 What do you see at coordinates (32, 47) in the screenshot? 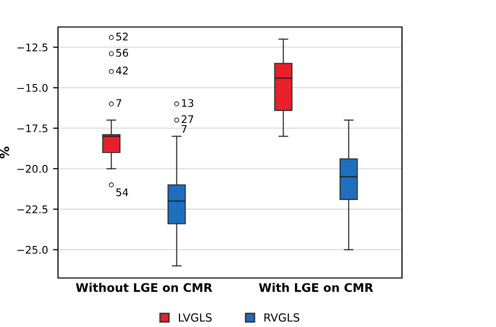
I see `y-tick-label: −12.5` at bounding box center [32, 47].